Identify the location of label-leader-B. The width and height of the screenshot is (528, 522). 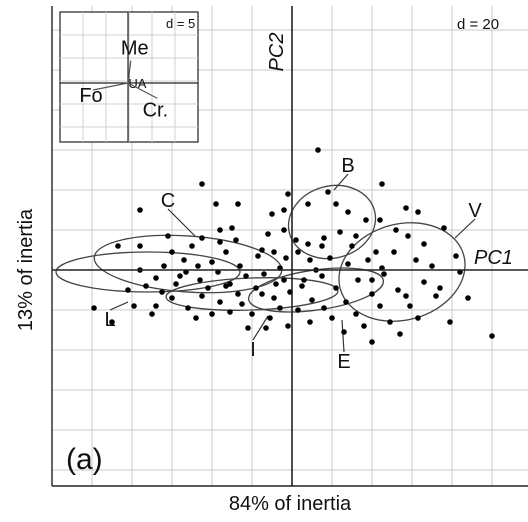
(341, 182).